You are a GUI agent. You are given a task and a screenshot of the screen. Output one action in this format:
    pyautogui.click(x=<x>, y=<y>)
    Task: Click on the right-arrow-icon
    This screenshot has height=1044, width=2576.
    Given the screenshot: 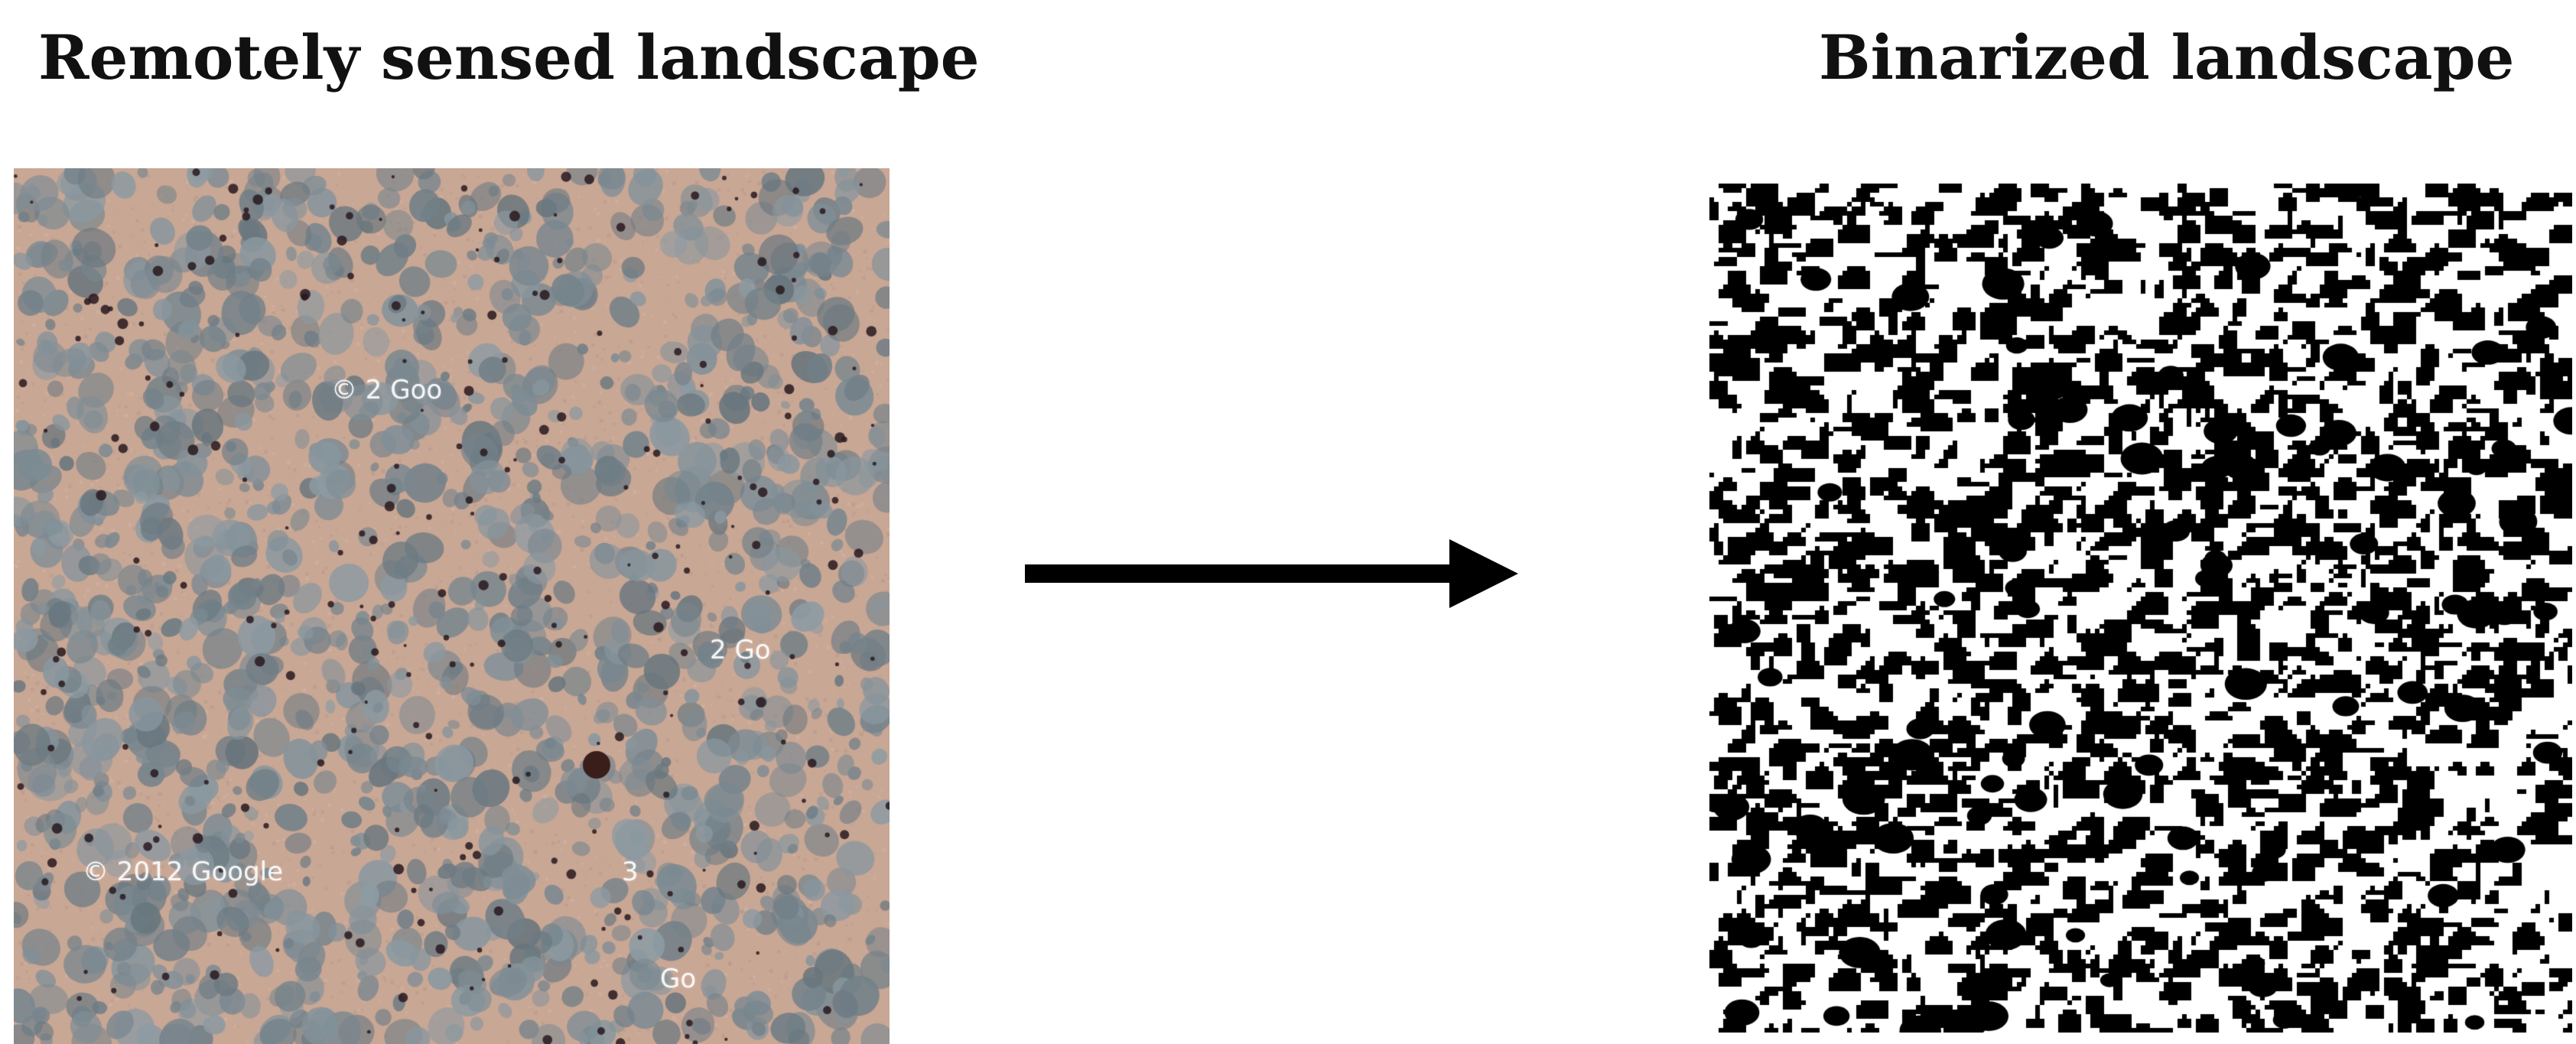 What is the action you would take?
    pyautogui.click(x=1271, y=573)
    